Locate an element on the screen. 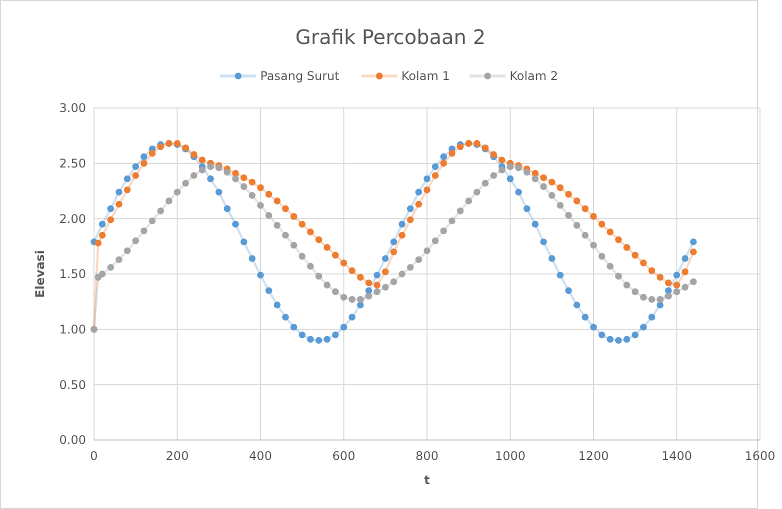 This screenshot has width=782, height=509. chart-title: Grafik Percobaan 2 is located at coordinates (390, 37).